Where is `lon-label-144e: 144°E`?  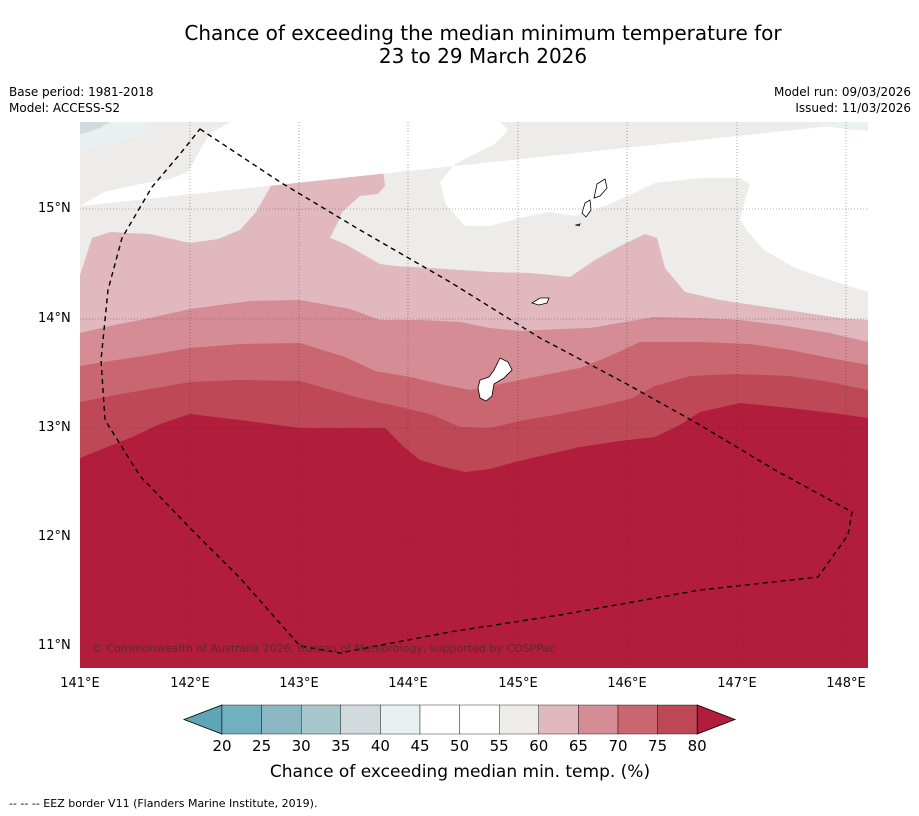
lon-label-144e: 144°E is located at coordinates (408, 683).